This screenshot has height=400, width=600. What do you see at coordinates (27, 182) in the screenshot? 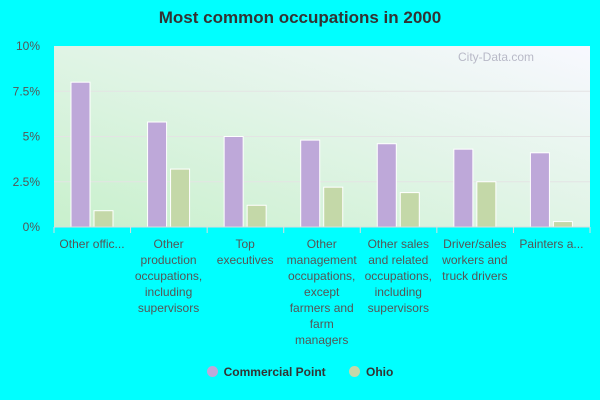
I see `y-tick-label: 2.5%` at bounding box center [27, 182].